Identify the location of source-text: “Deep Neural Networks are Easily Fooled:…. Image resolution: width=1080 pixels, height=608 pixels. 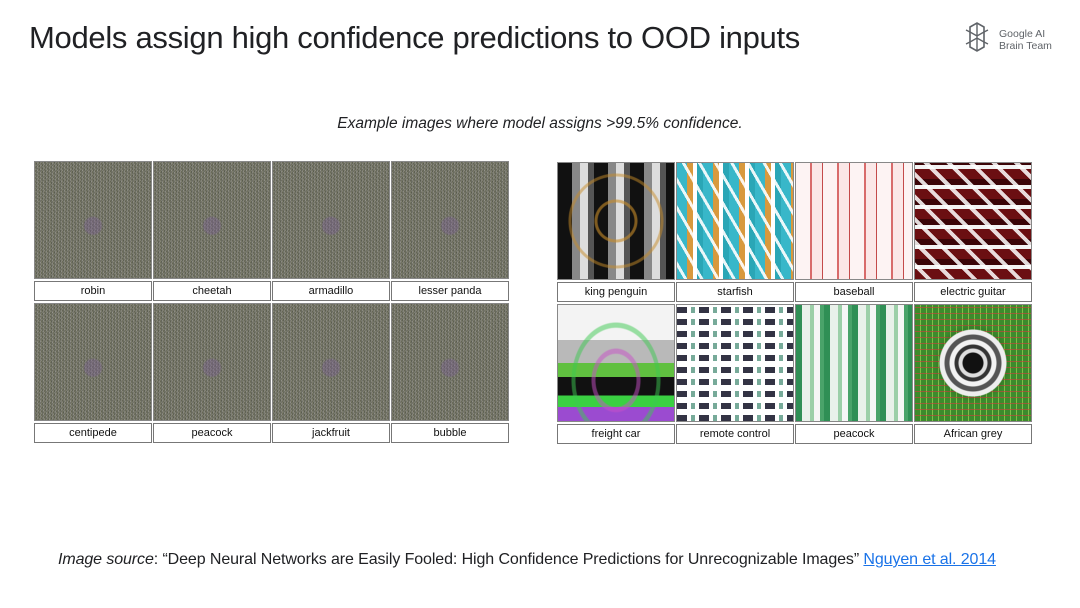
(511, 559).